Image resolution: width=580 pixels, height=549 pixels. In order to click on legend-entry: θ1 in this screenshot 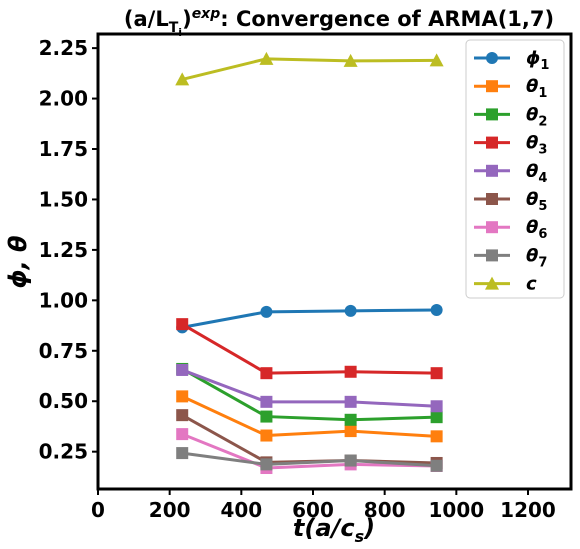, I will do `click(510, 88)`.